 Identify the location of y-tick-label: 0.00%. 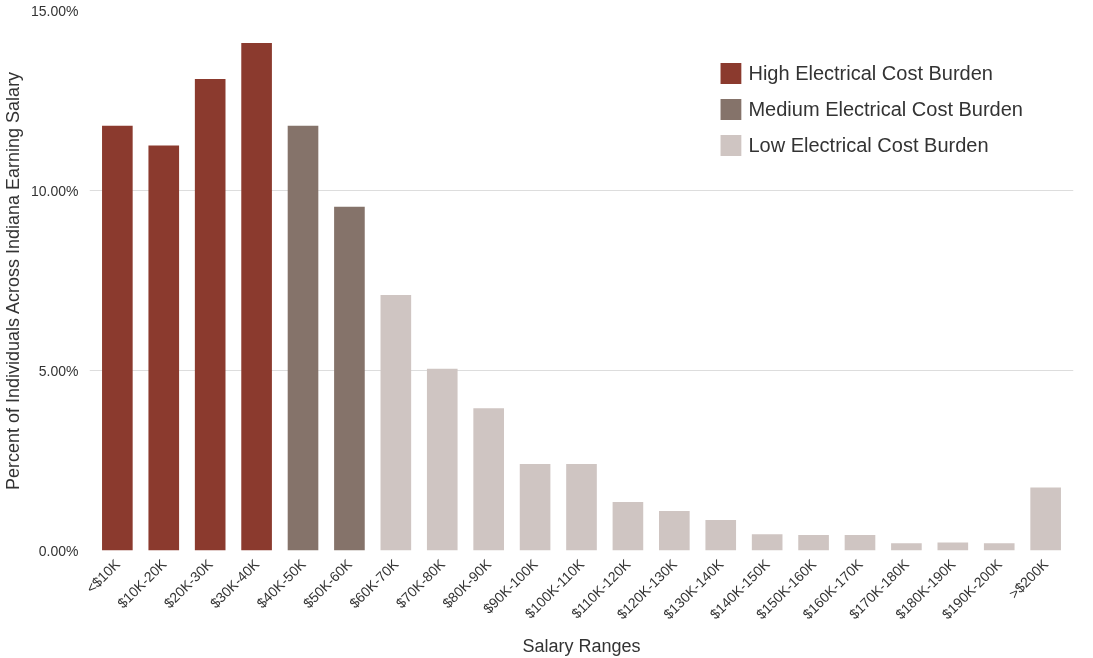
(58, 550).